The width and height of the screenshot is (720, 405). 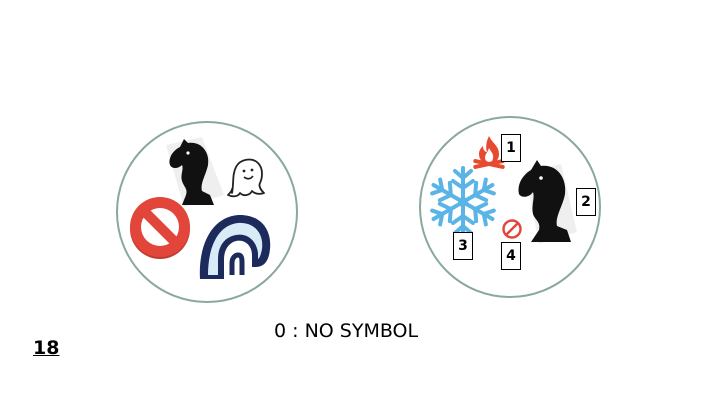 I want to click on ghost-icon, so click(x=244, y=177).